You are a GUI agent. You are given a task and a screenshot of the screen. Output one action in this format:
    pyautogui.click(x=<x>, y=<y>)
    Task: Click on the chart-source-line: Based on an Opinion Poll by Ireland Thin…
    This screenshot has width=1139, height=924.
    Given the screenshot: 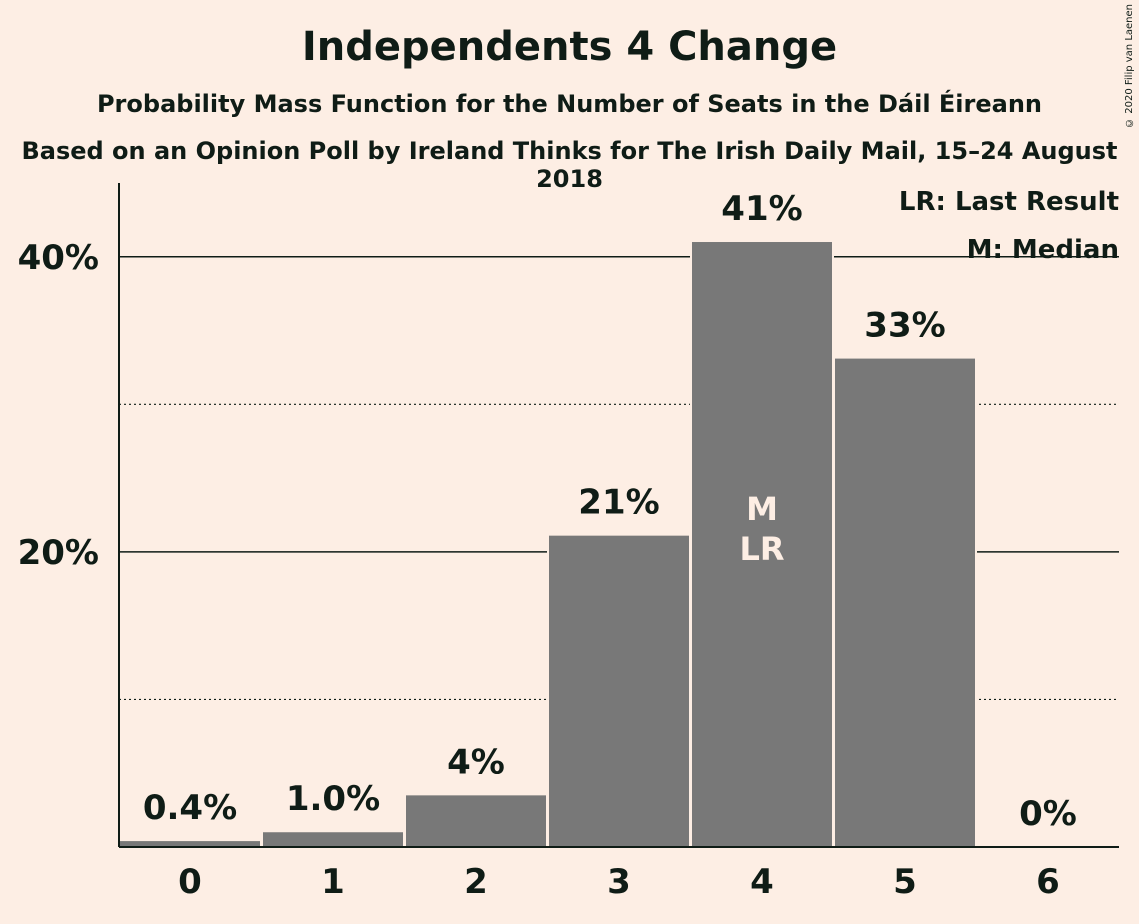 What is the action you would take?
    pyautogui.click(x=569, y=165)
    